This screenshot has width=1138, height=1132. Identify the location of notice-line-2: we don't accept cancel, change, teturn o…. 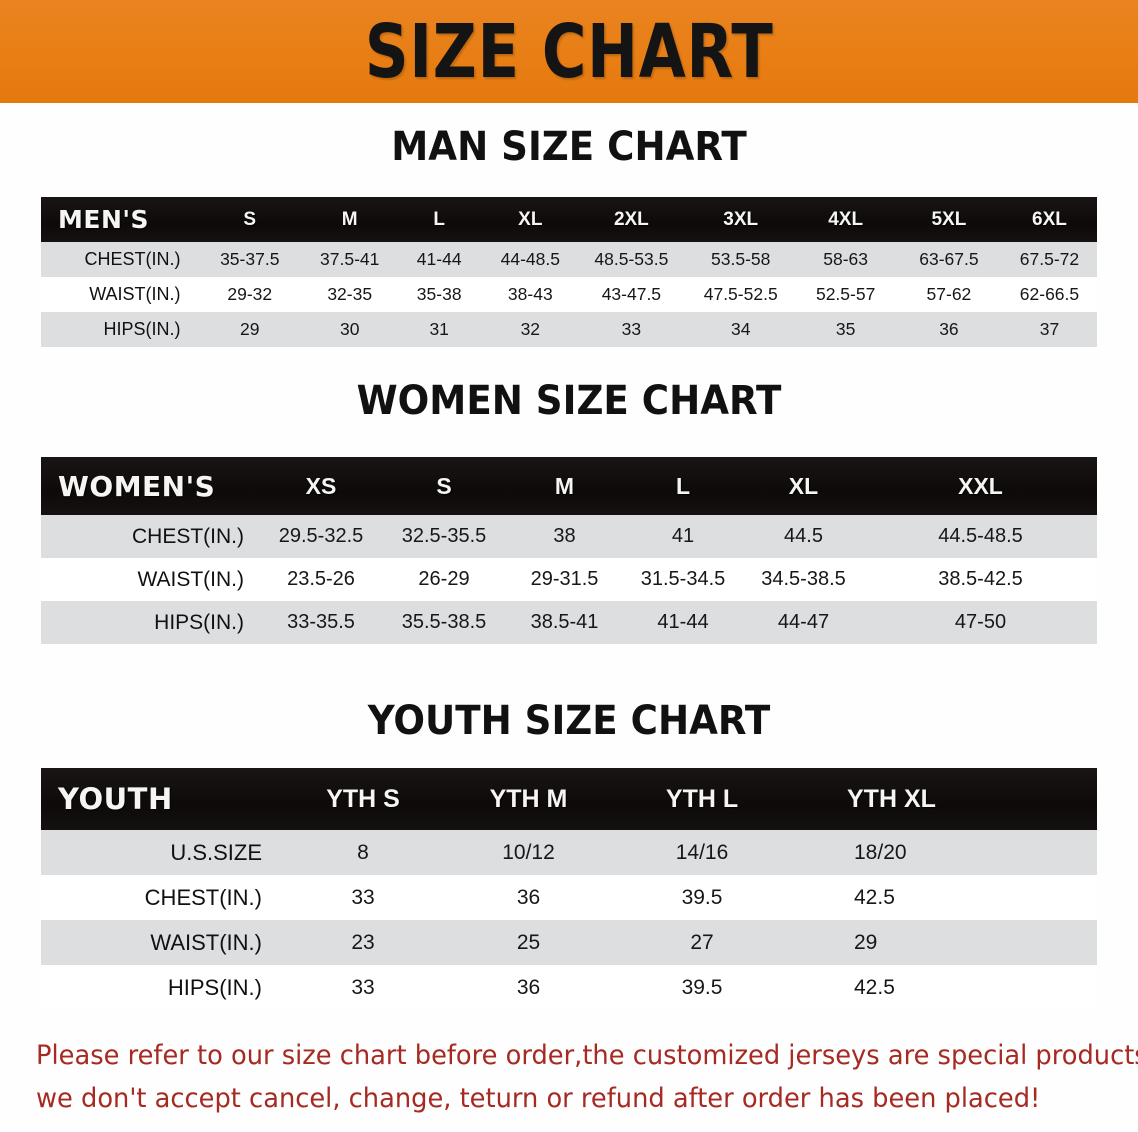
(538, 1098).